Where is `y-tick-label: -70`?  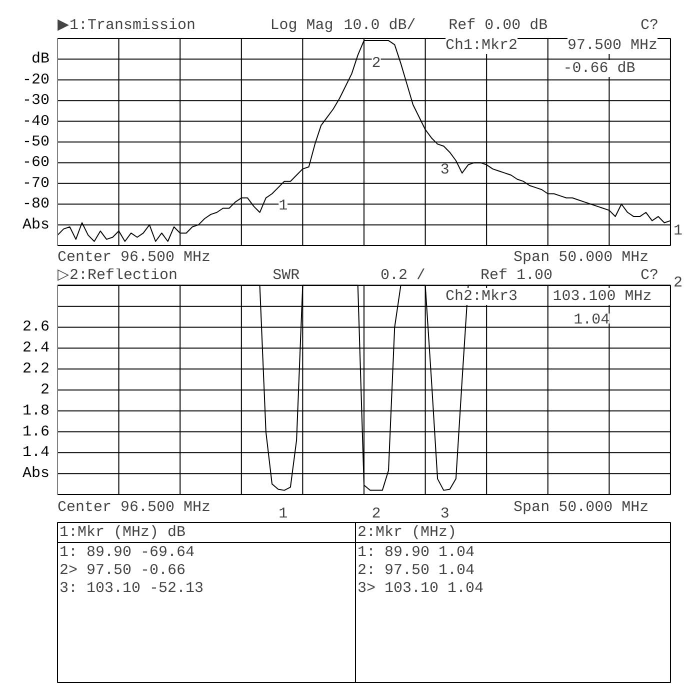 y-tick-label: -70 is located at coordinates (36, 183).